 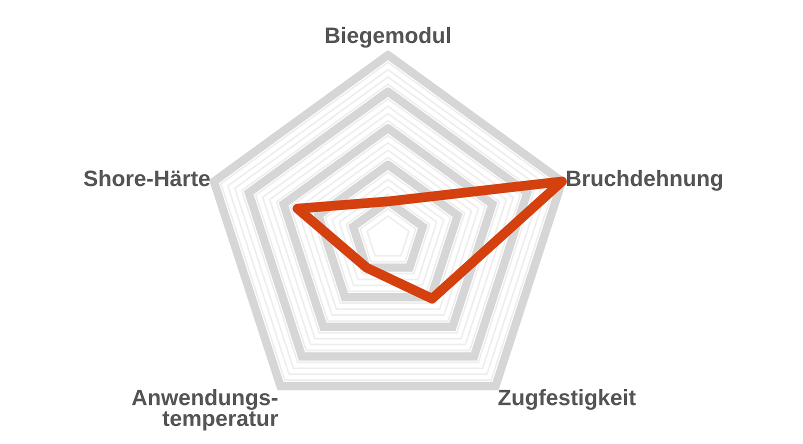 I want to click on spoke-label: Bruchdehnung, so click(x=644, y=180).